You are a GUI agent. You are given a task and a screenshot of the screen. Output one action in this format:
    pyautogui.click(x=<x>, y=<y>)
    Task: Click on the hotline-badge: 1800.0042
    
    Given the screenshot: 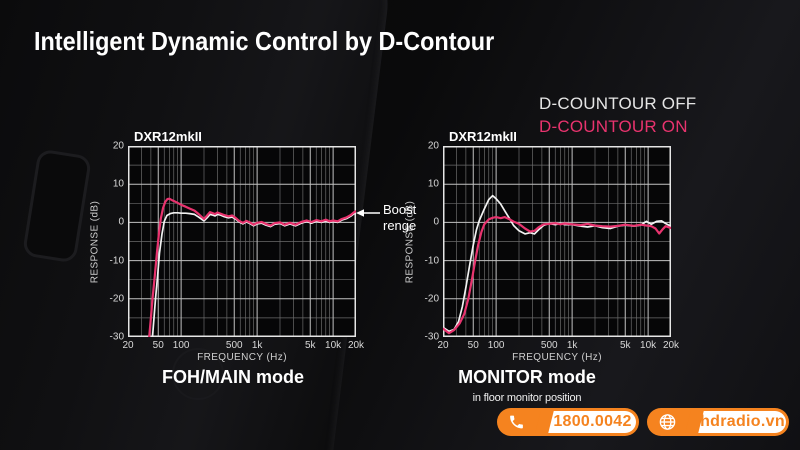 What is the action you would take?
    pyautogui.click(x=568, y=422)
    